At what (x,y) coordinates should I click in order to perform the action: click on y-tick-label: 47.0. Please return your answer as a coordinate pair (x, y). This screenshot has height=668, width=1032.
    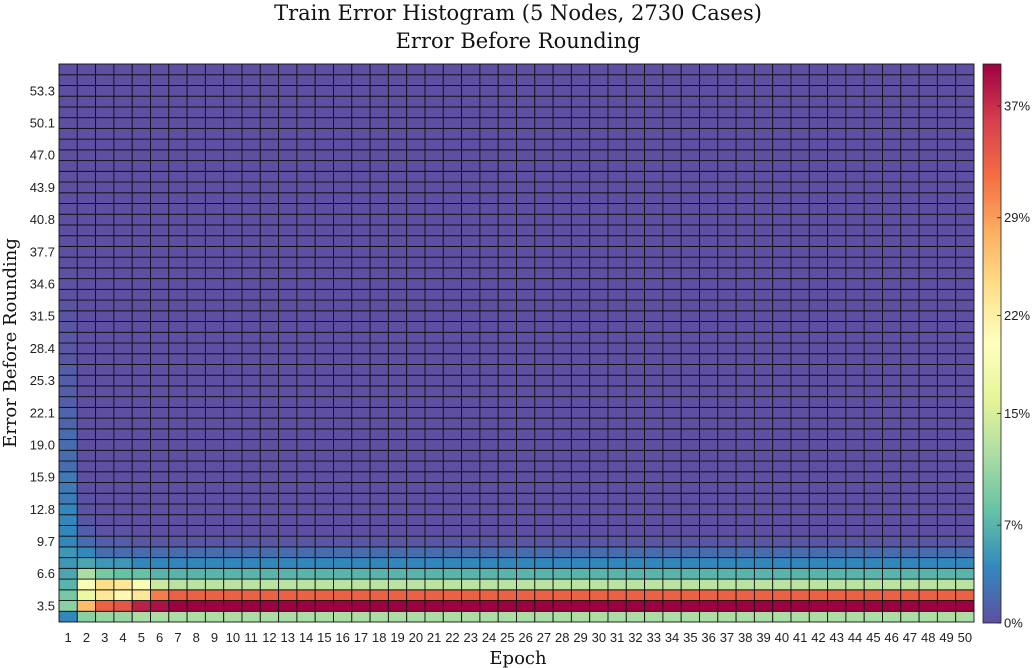
    Looking at the image, I should click on (42, 155).